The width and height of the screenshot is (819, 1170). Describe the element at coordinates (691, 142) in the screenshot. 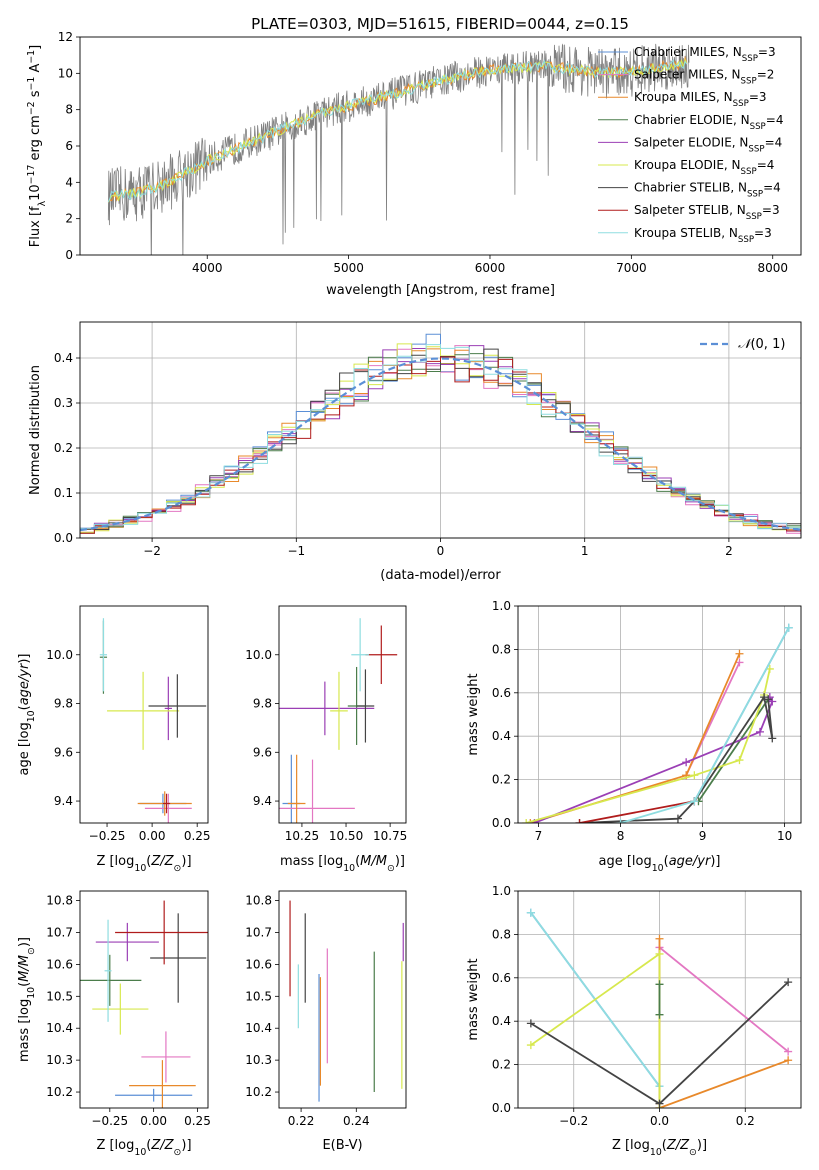

I see `label-part: Salpeter ELODIE, N` at that location.